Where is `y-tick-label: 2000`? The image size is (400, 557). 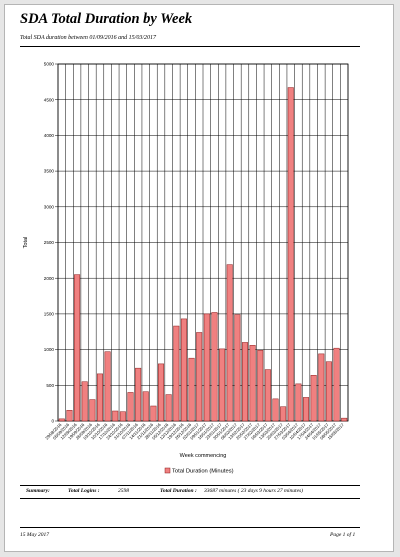
y-tick-label: 2000 is located at coordinates (49, 278).